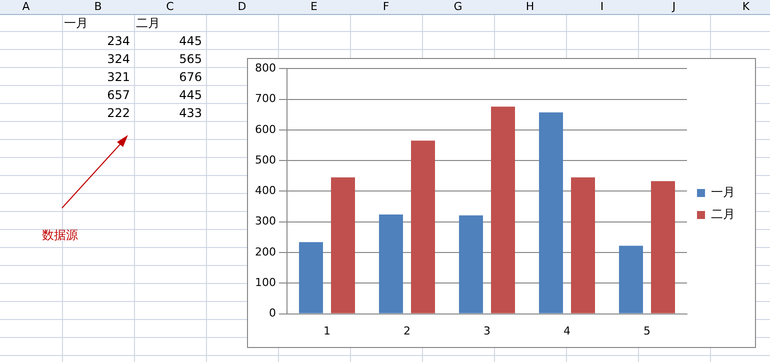 This screenshot has width=770, height=362. What do you see at coordinates (118, 41) in the screenshot?
I see `text: 234` at bounding box center [118, 41].